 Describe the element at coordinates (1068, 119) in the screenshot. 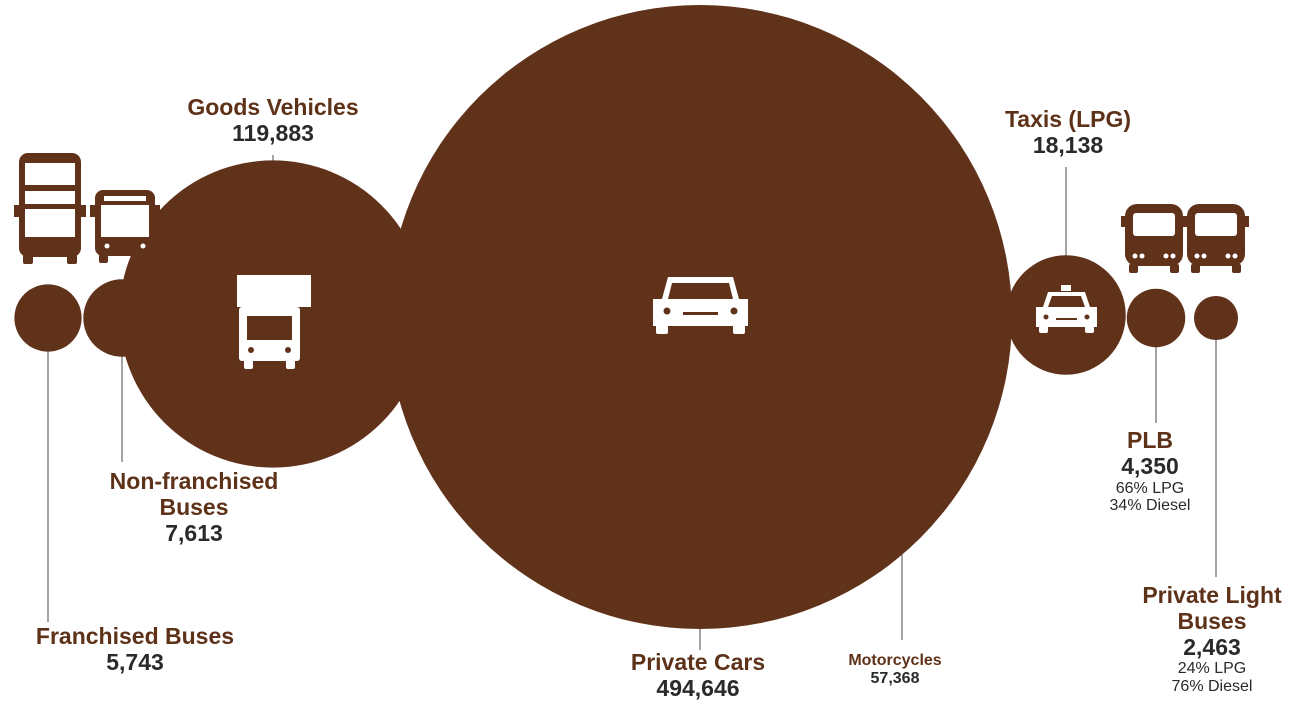

I see `category-label: Taxis (LPG)` at that location.